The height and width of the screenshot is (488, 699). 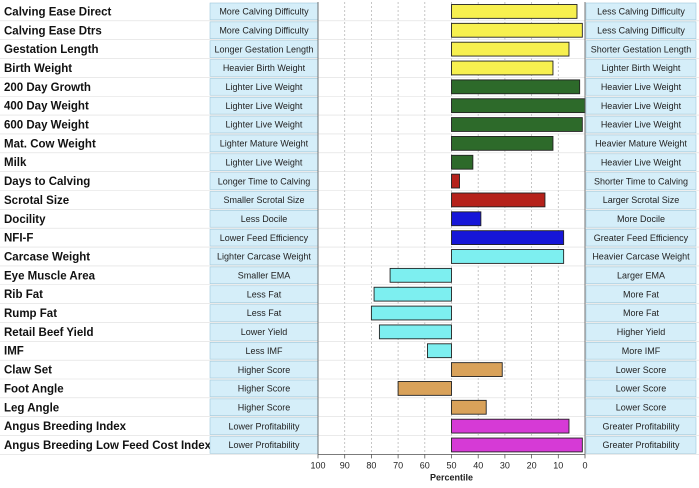 What do you see at coordinates (34, 389) in the screenshot?
I see `trait-label: Foot Angle` at bounding box center [34, 389].